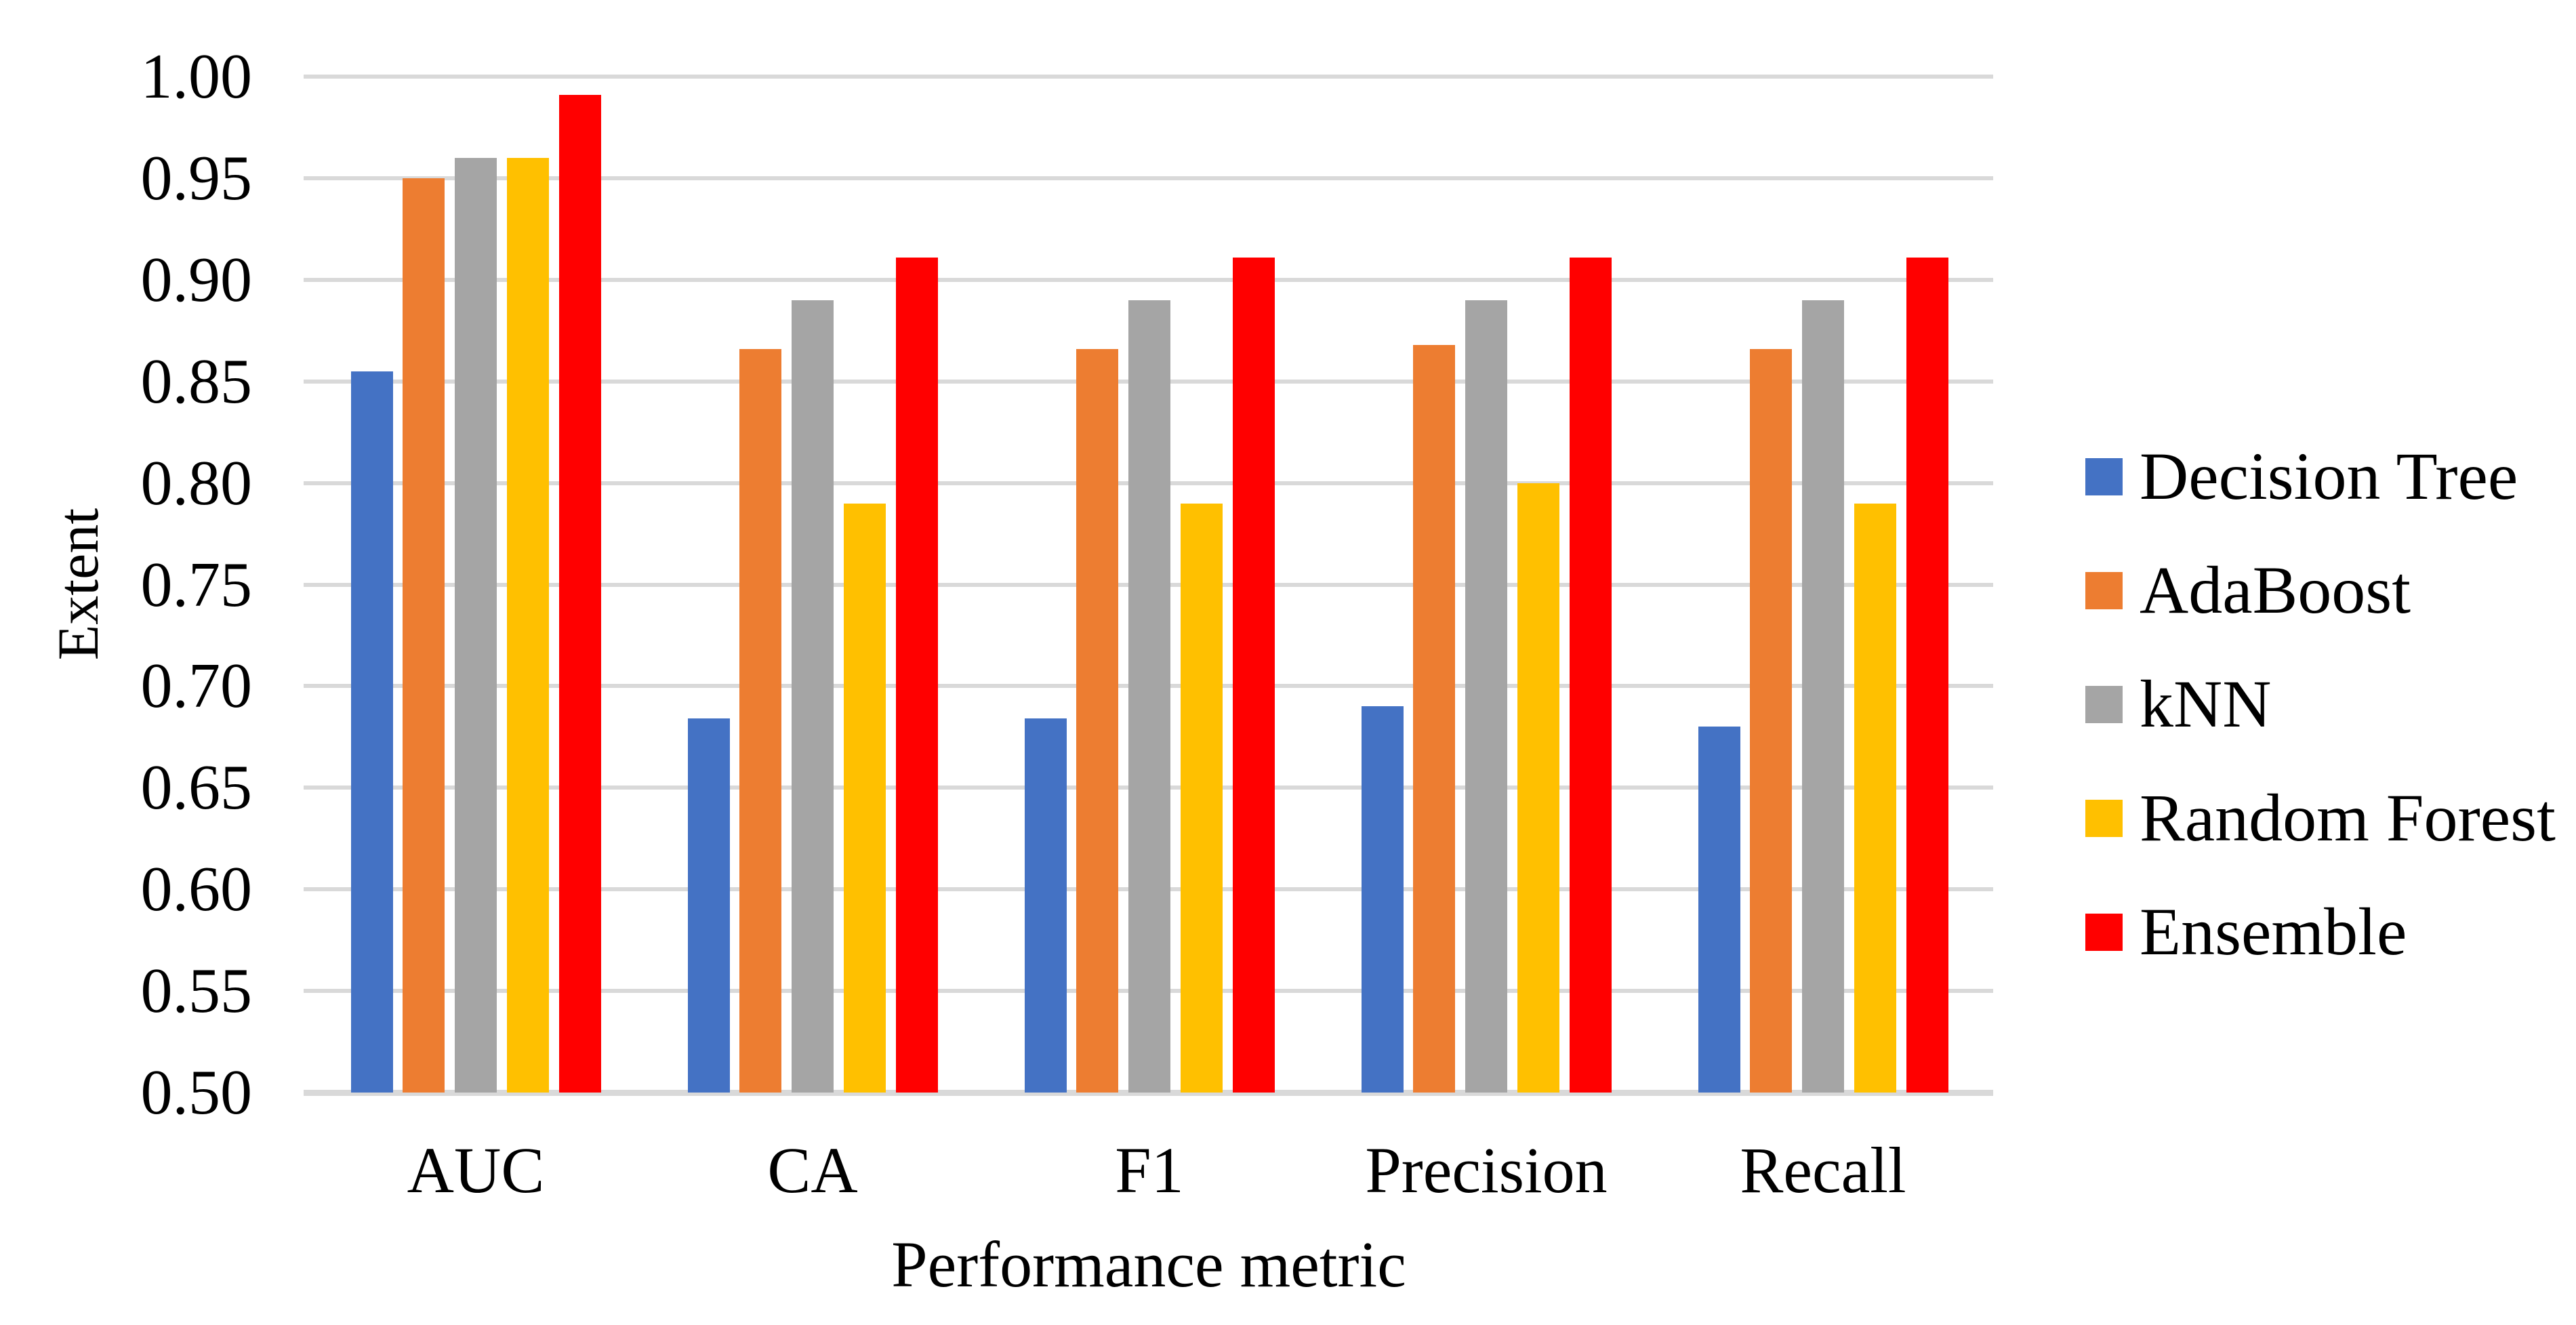 This screenshot has width=2576, height=1325. I want to click on legend-label-ensemble: Ensemble, so click(2273, 931).